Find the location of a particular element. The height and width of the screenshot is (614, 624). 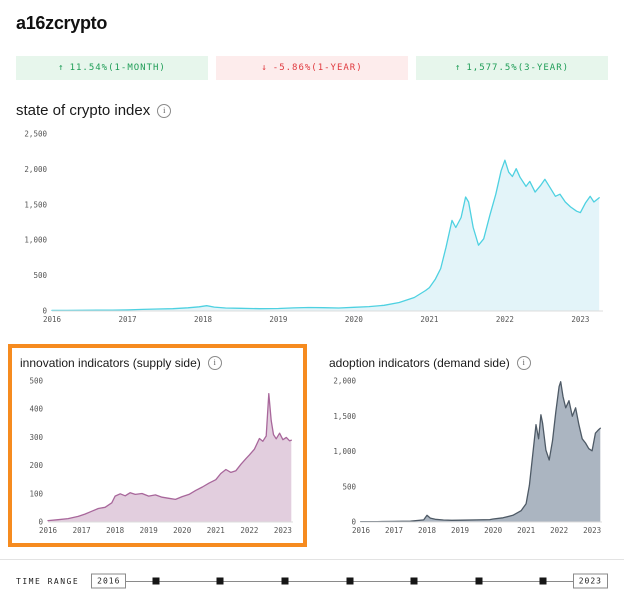

time-range-bar: TIME RANGE 2016 2023 is located at coordinates (312, 574).